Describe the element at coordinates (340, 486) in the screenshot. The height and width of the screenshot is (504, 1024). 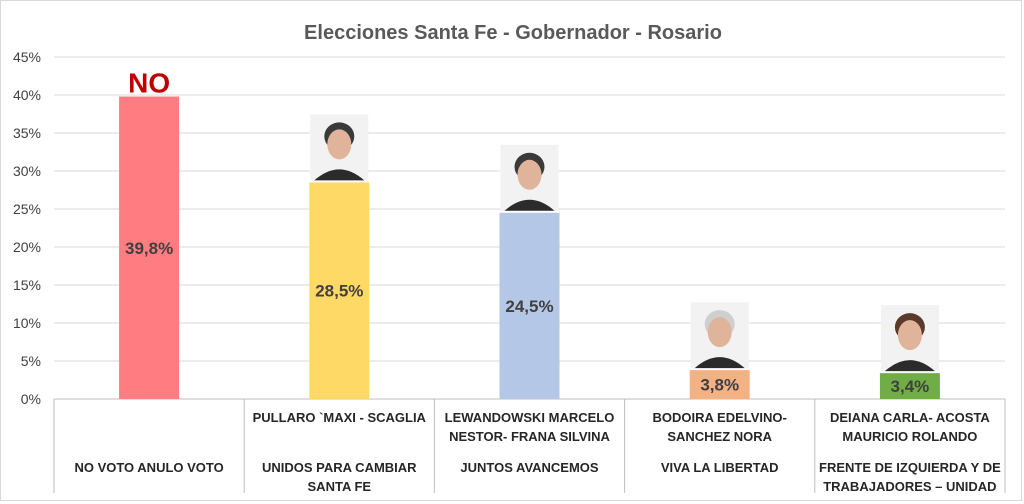
I see `party-label: SANTA FE` at that location.